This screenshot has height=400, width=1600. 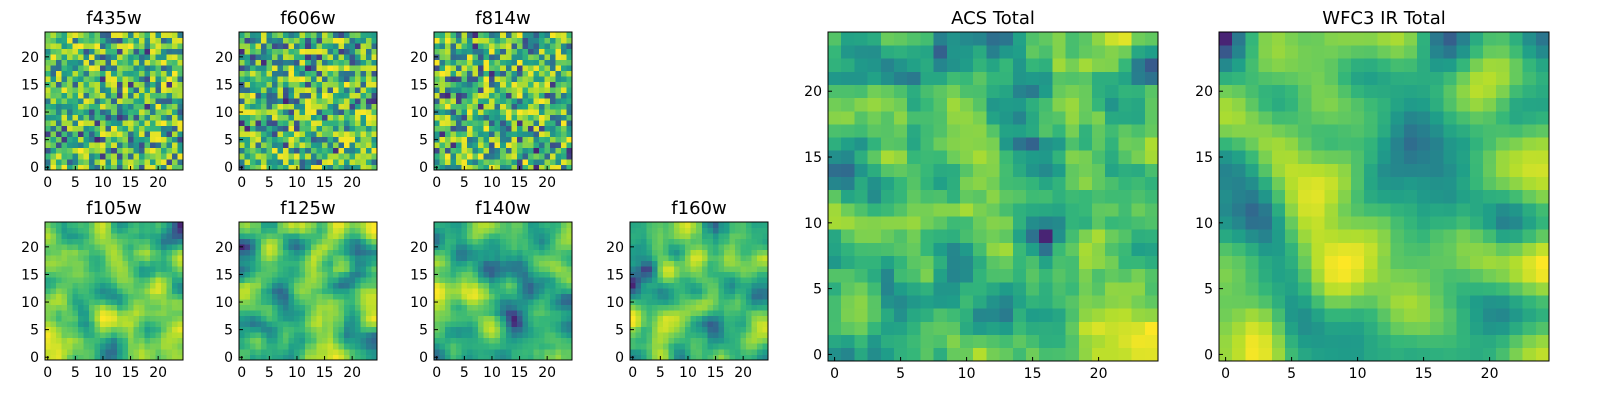 What do you see at coordinates (492, 183) in the screenshot?
I see `x-tick-label: 10` at bounding box center [492, 183].